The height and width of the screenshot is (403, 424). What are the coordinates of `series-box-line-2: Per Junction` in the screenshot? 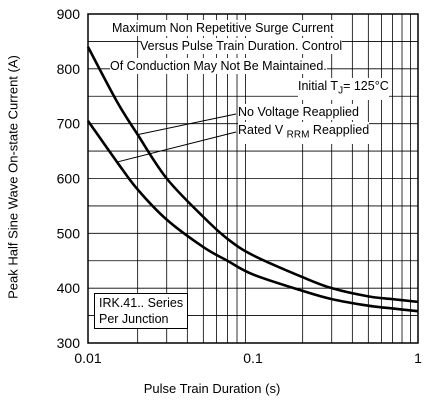 It's located at (134, 319).